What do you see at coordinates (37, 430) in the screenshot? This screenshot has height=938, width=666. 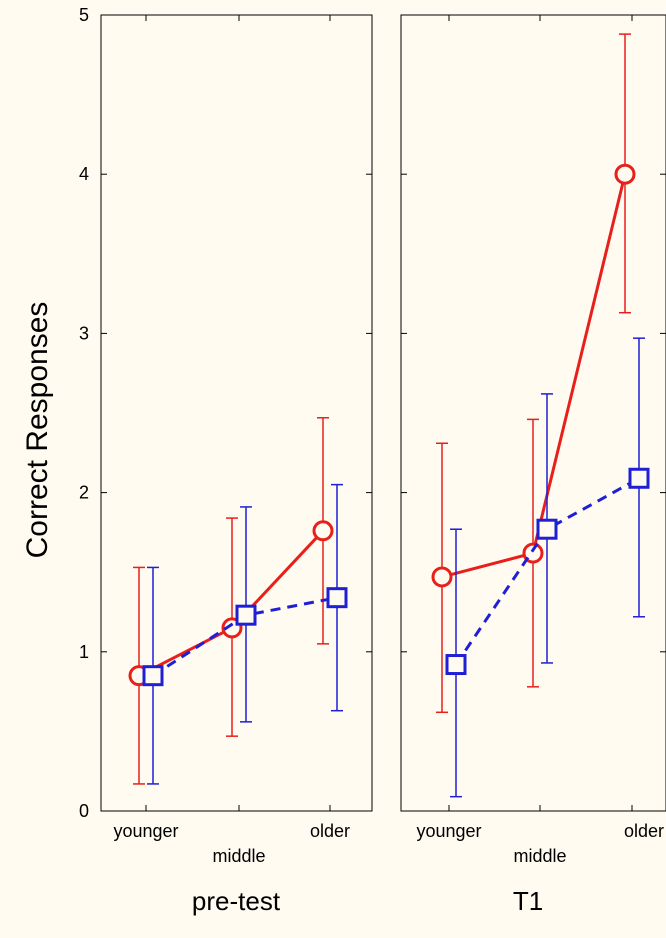 I see `y-axis-title: Correct Responses` at bounding box center [37, 430].